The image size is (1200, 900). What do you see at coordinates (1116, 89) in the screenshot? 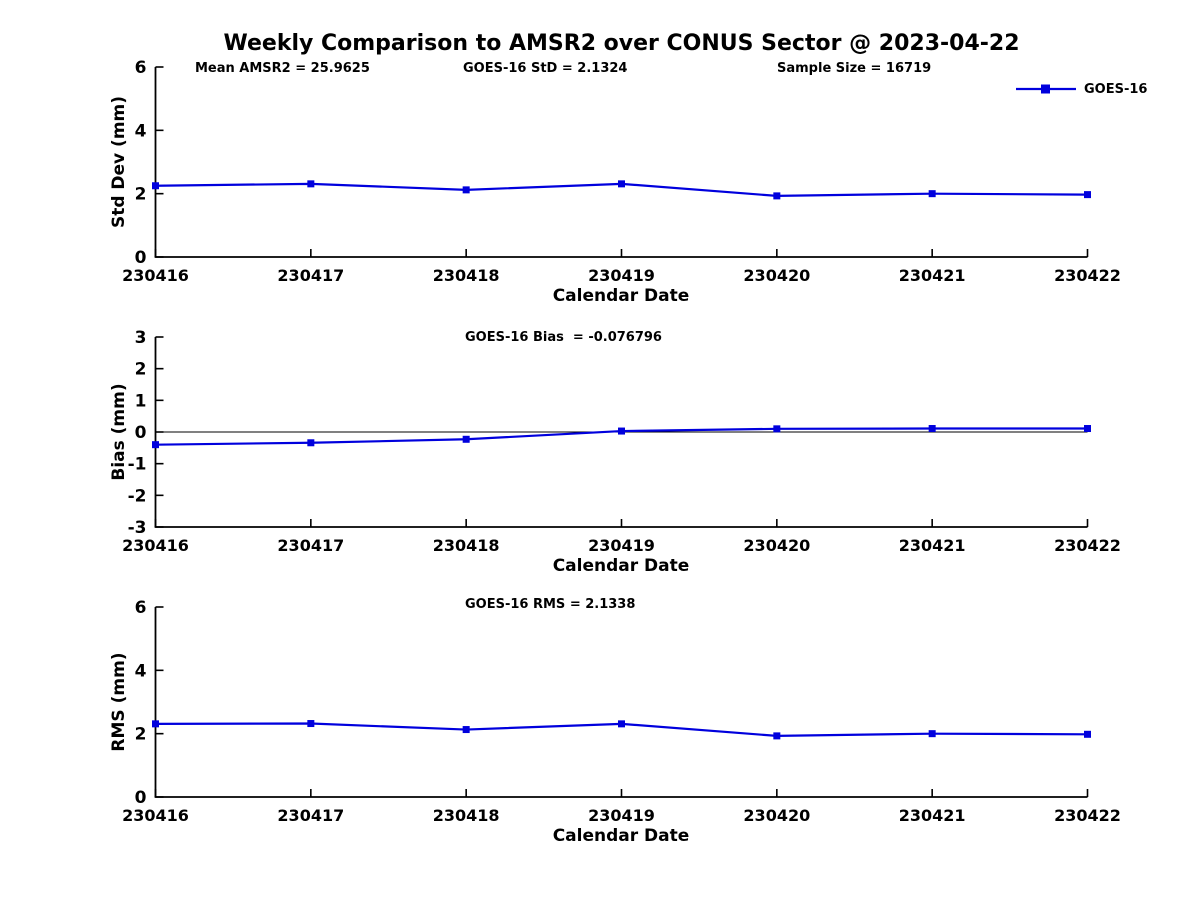
I see `legend-label: GOES-16` at bounding box center [1116, 89].